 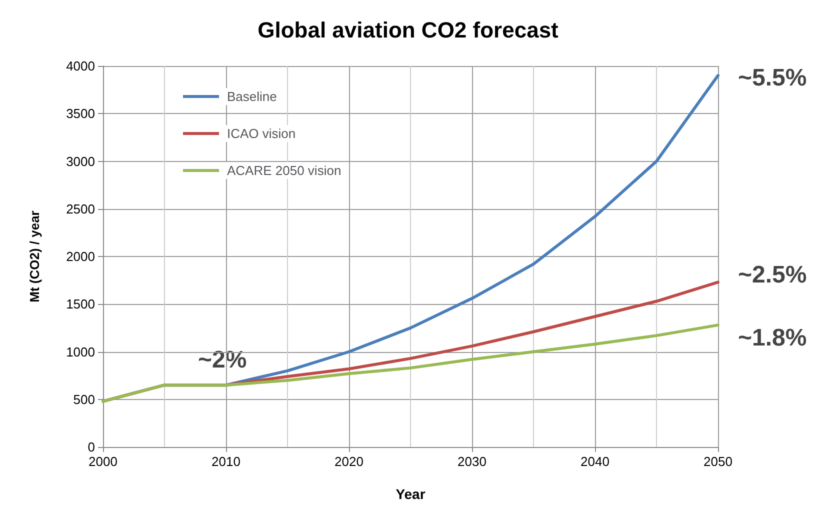 I want to click on text: ~5.5%, so click(x=772, y=78).